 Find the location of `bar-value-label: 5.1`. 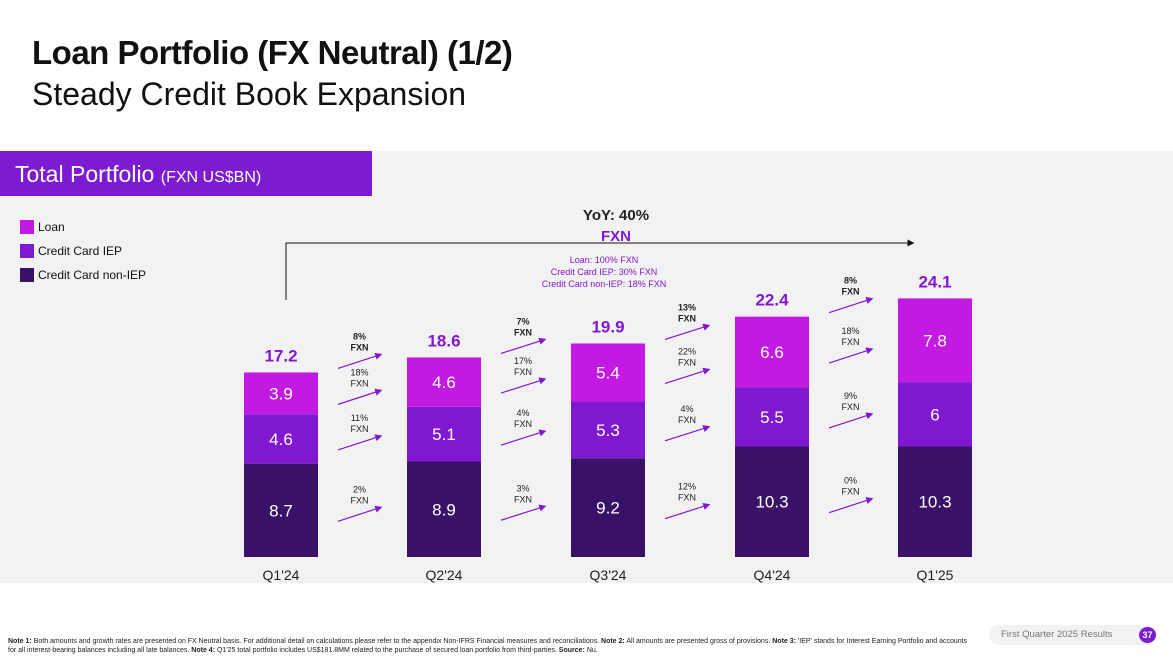

bar-value-label: 5.1 is located at coordinates (444, 434).